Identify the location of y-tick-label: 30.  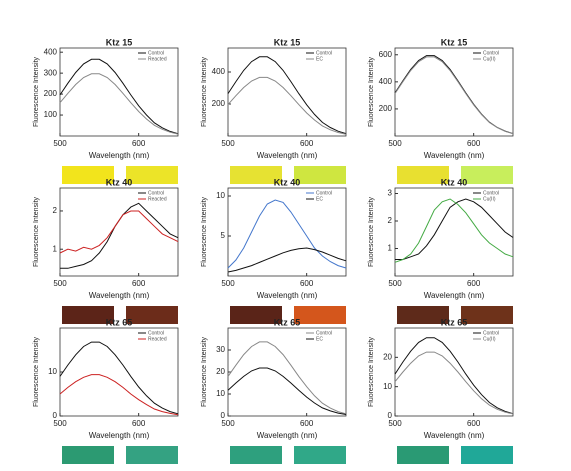
(220, 349).